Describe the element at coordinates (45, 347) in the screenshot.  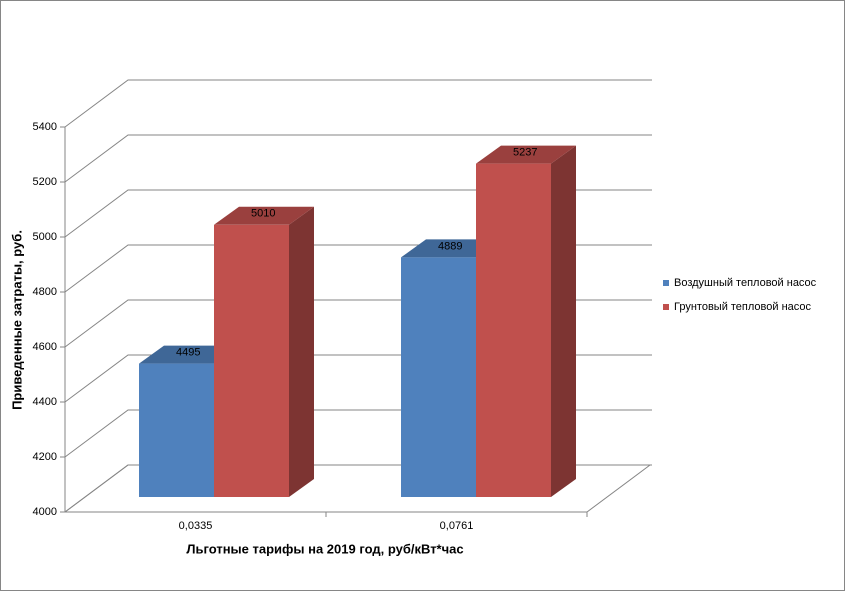
I see `y-tick-label: 4600` at that location.